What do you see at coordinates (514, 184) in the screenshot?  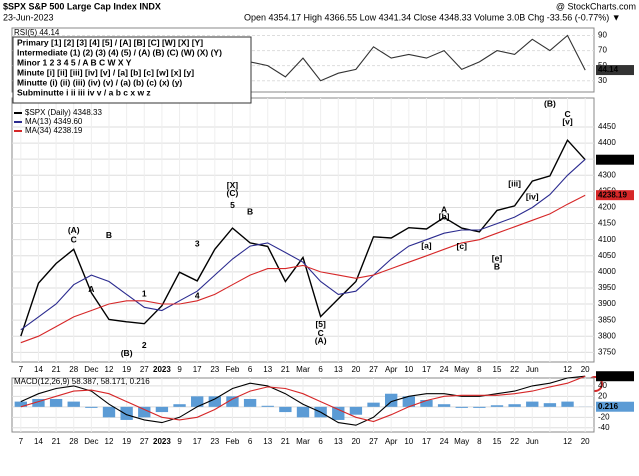 I see `wave-label: [iii]` at bounding box center [514, 184].